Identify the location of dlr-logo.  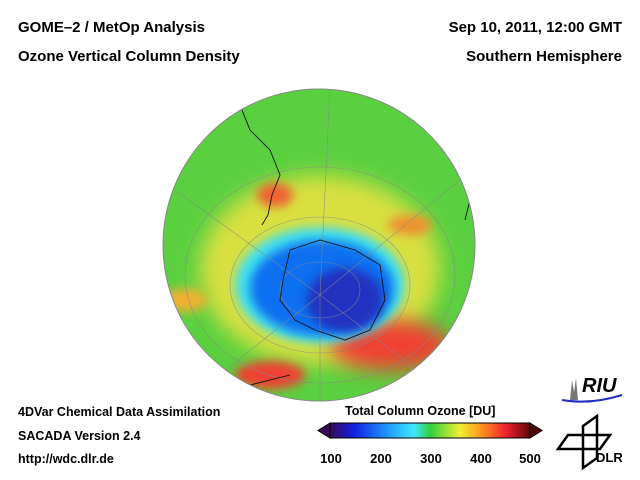
(584, 442).